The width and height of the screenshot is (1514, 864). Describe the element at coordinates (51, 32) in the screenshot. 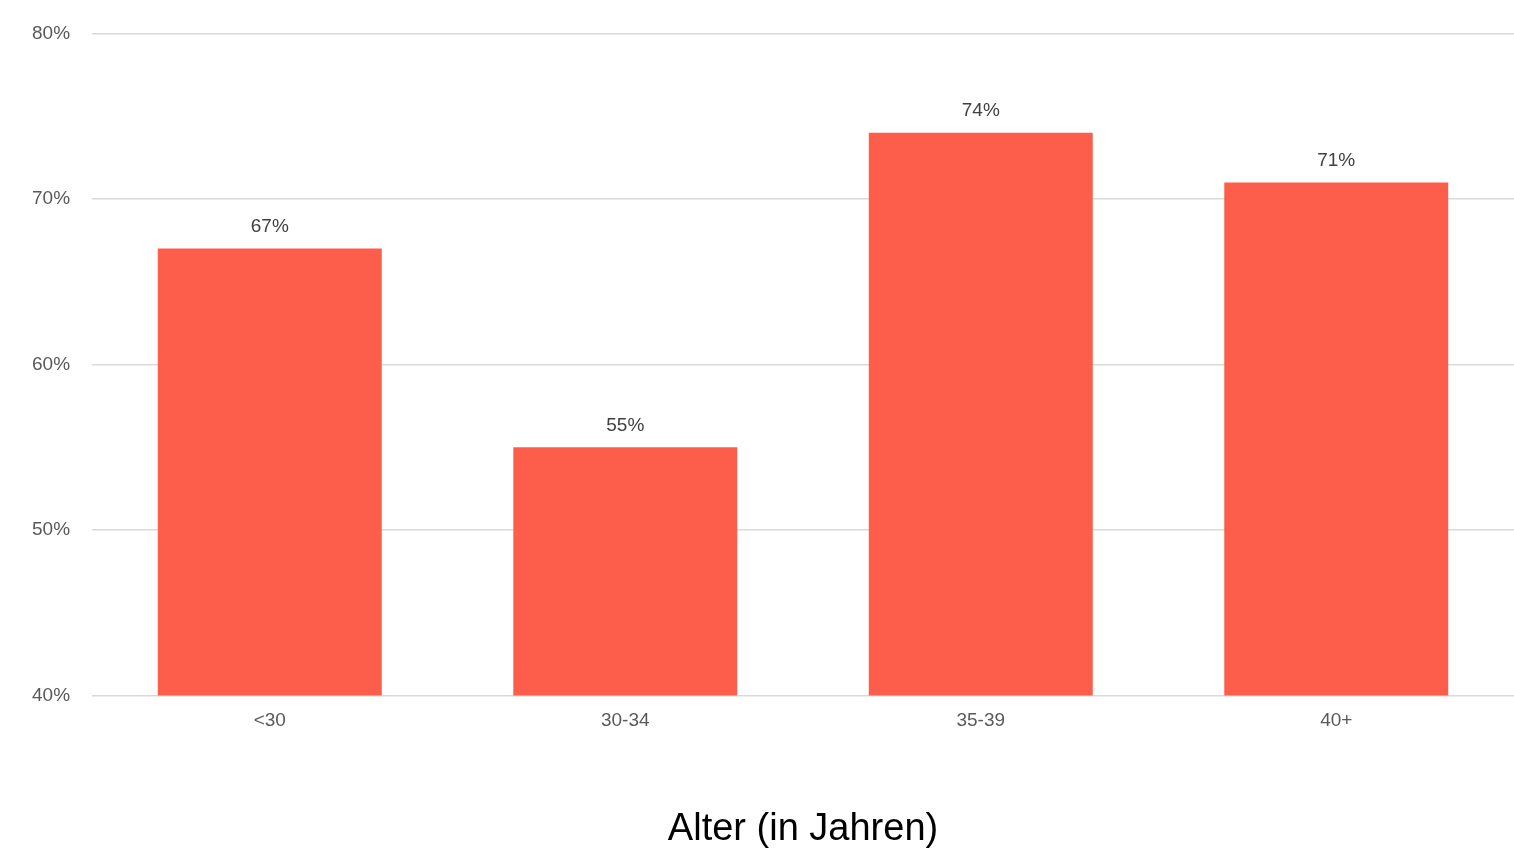

I see `y-tick-label: 80%` at that location.